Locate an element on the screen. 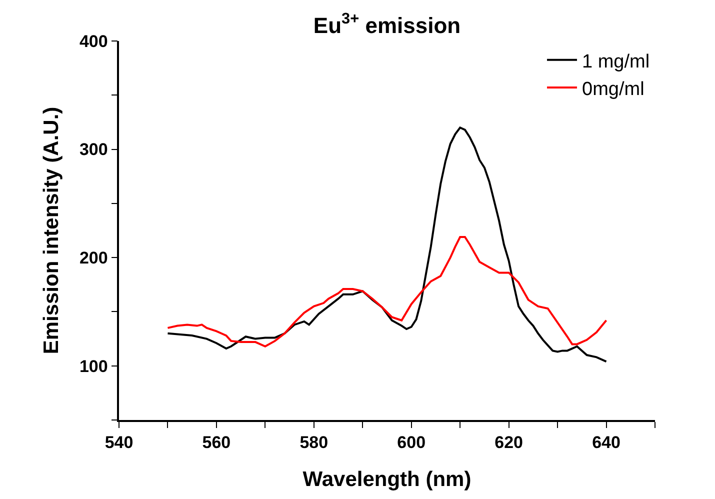 The image size is (715, 499). y-tick-label: 100 is located at coordinates (93, 366).